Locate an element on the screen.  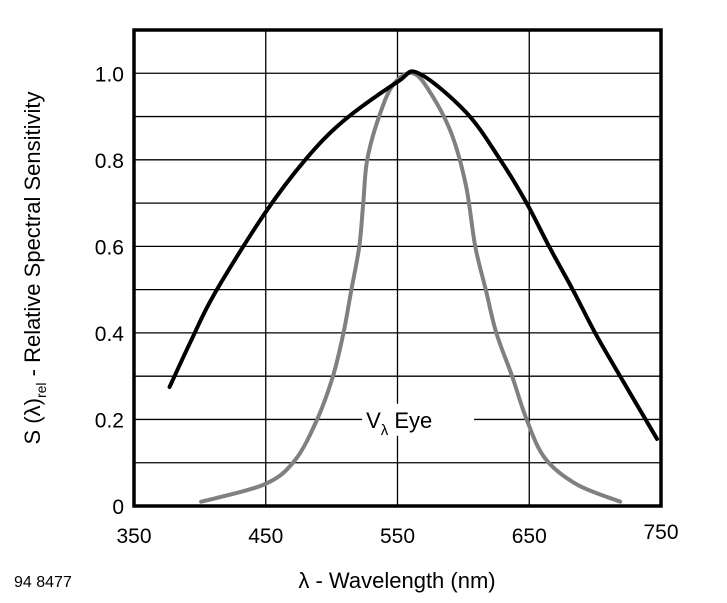
y-axis-label-rest: - Relative Spectral Sensitivity is located at coordinates (32, 236).